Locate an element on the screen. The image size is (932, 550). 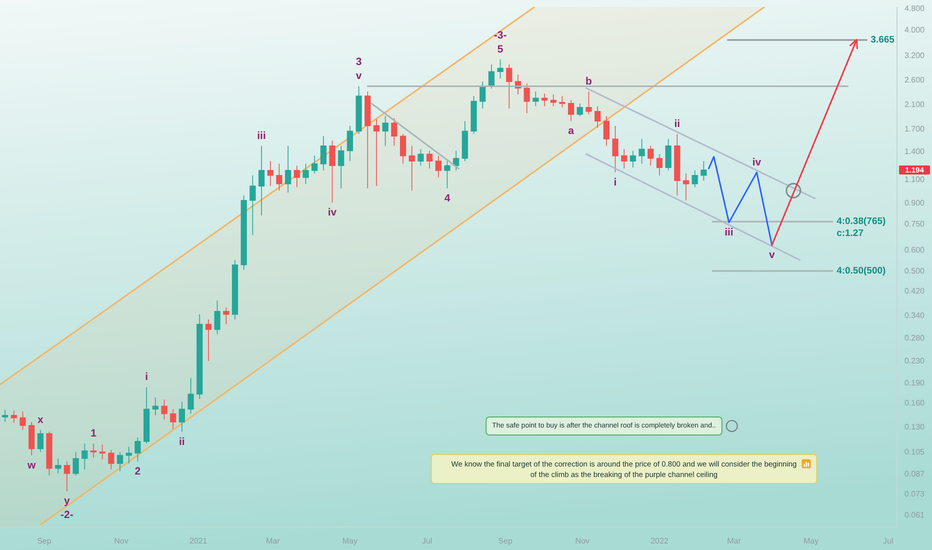
y-tick-label: 1.400 is located at coordinates (915, 151).